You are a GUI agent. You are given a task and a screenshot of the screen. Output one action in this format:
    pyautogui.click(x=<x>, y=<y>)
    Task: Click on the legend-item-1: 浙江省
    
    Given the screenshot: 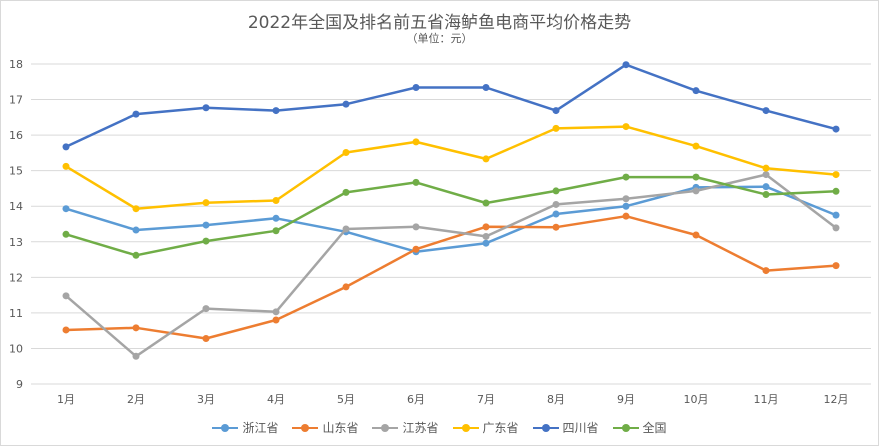 What is the action you would take?
    pyautogui.click(x=245, y=427)
    